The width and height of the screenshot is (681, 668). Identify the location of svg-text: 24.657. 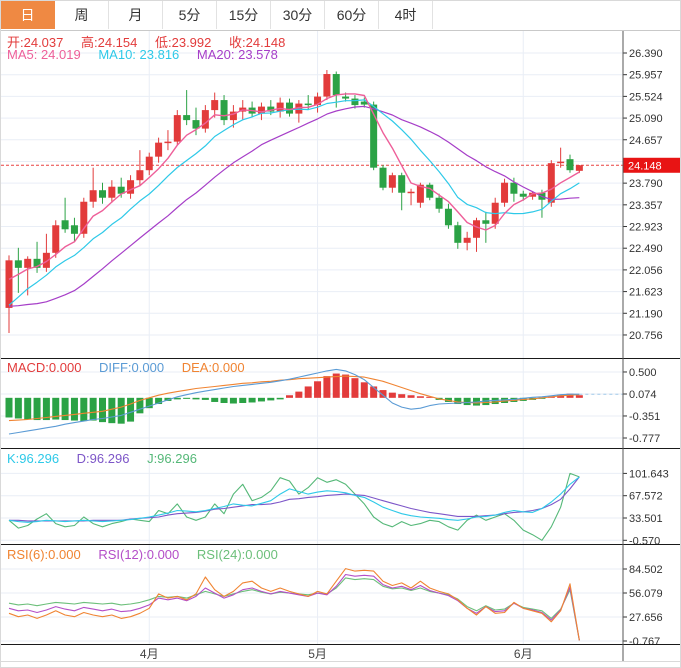
(646, 141).